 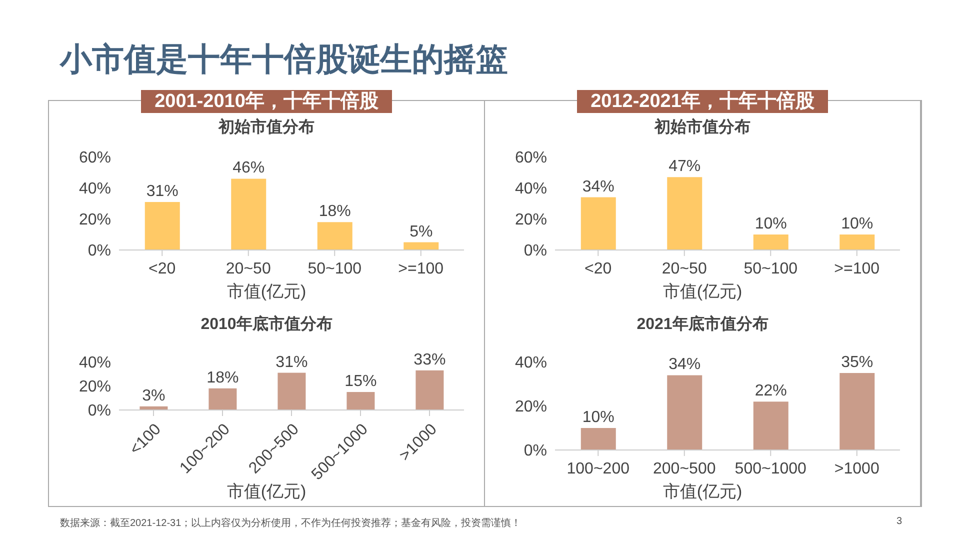 What do you see at coordinates (266, 101) in the screenshot?
I see `chart-subtitle: 2001-2010年，十年十倍股` at bounding box center [266, 101].